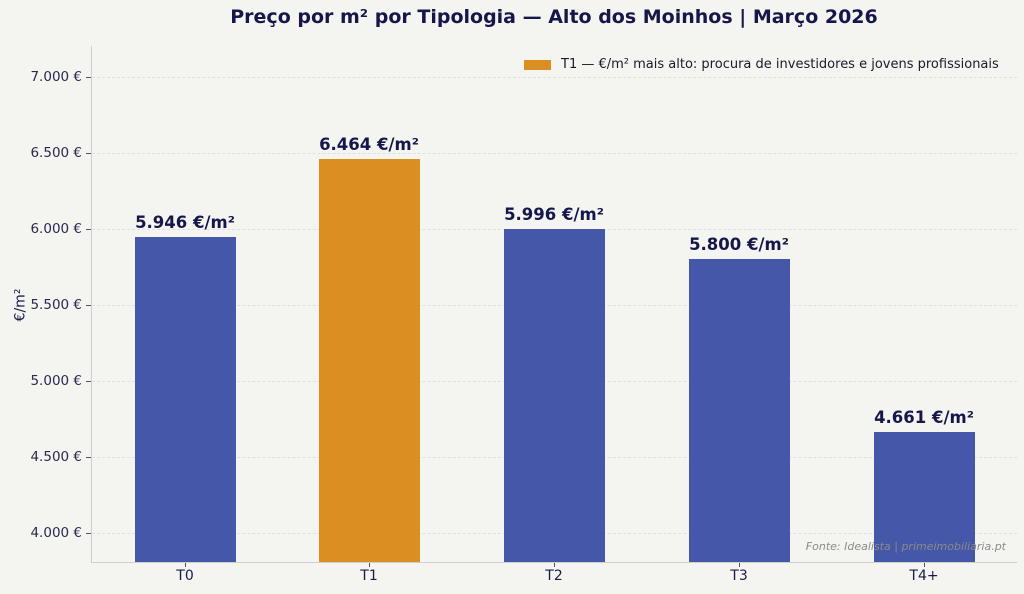 The width and height of the screenshot is (1024, 594). I want to click on y-tick-label: 4.000 €, so click(56, 533).